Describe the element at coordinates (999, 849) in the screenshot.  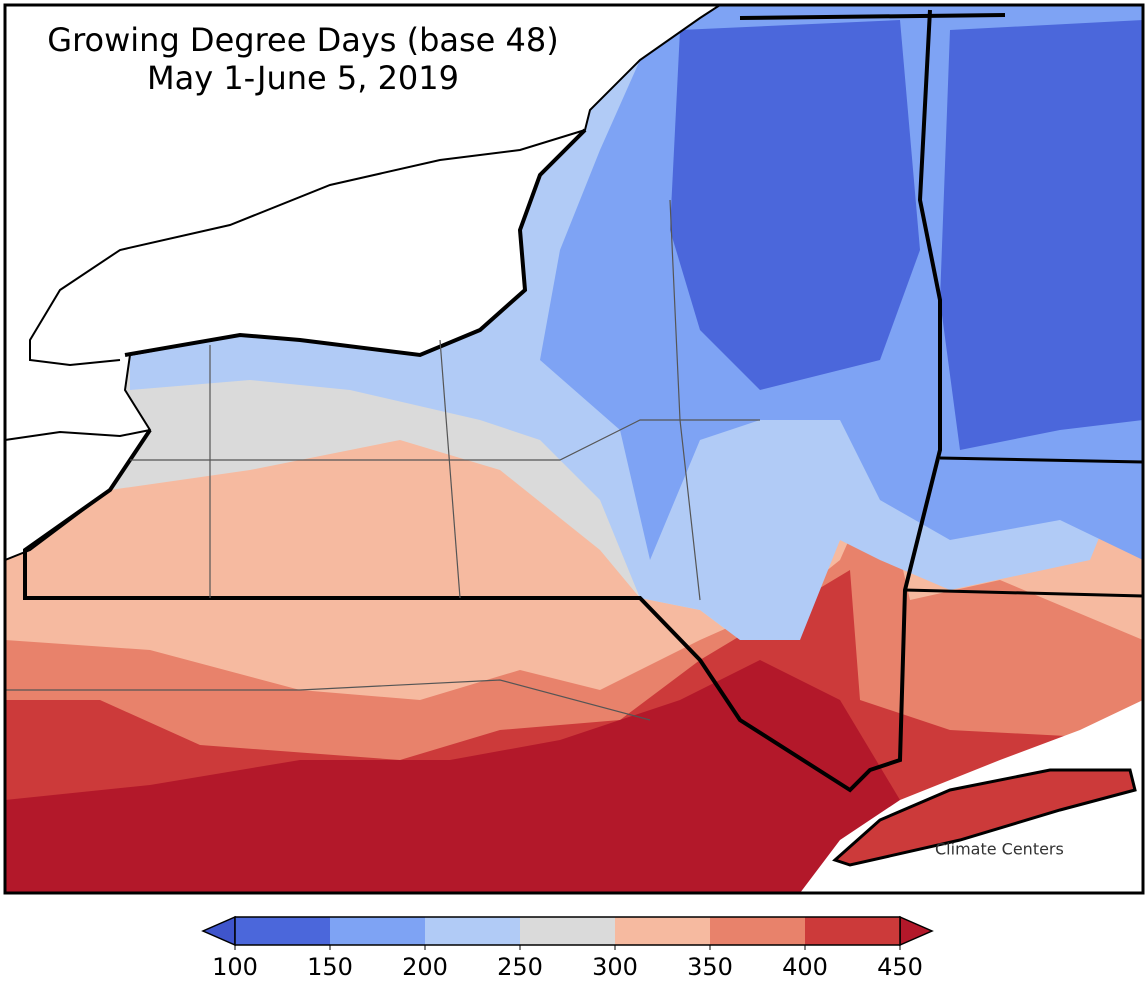
I see `logo-text: Climate Centers` at that location.